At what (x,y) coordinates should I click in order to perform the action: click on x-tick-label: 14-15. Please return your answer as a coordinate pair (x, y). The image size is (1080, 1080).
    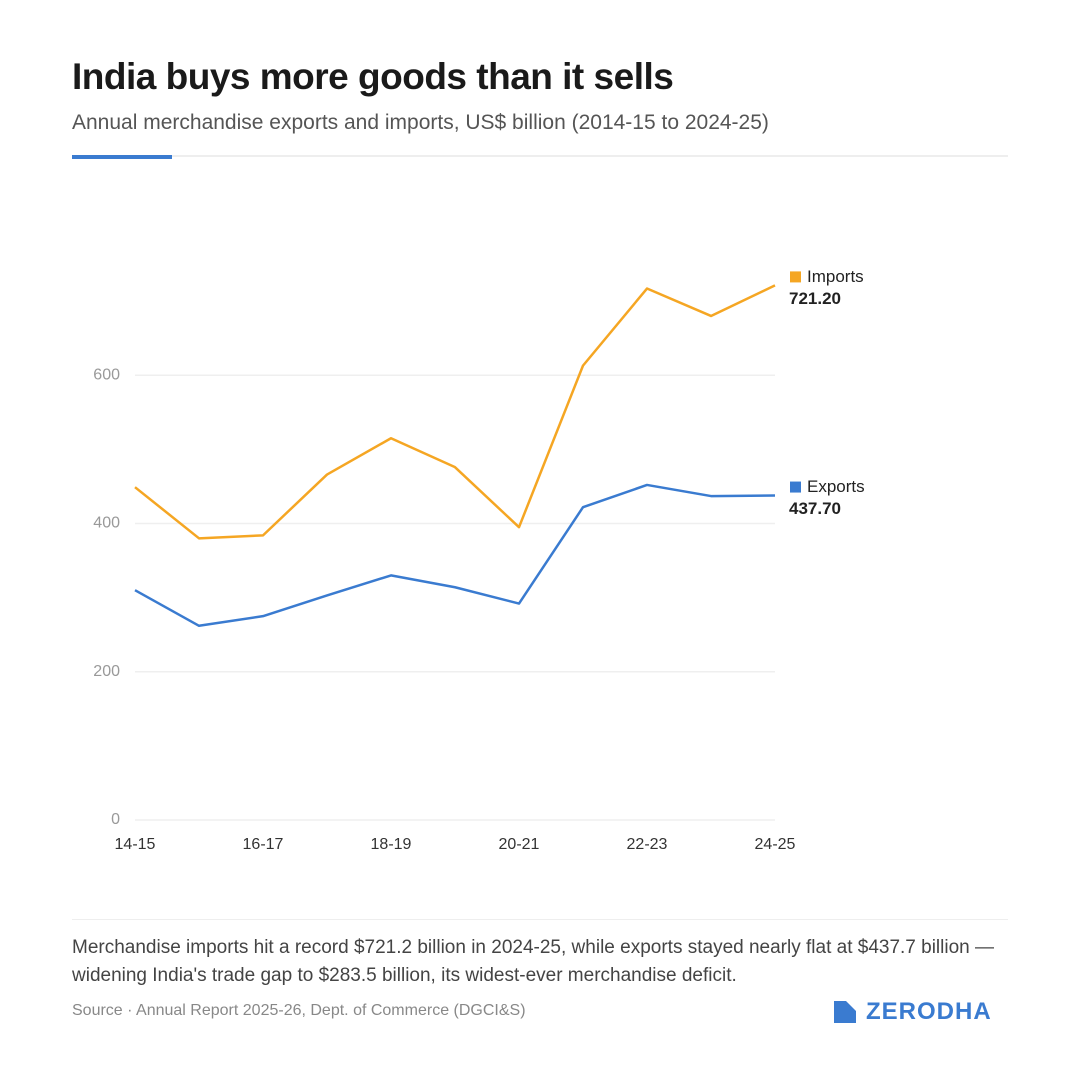
    Looking at the image, I should click on (135, 844).